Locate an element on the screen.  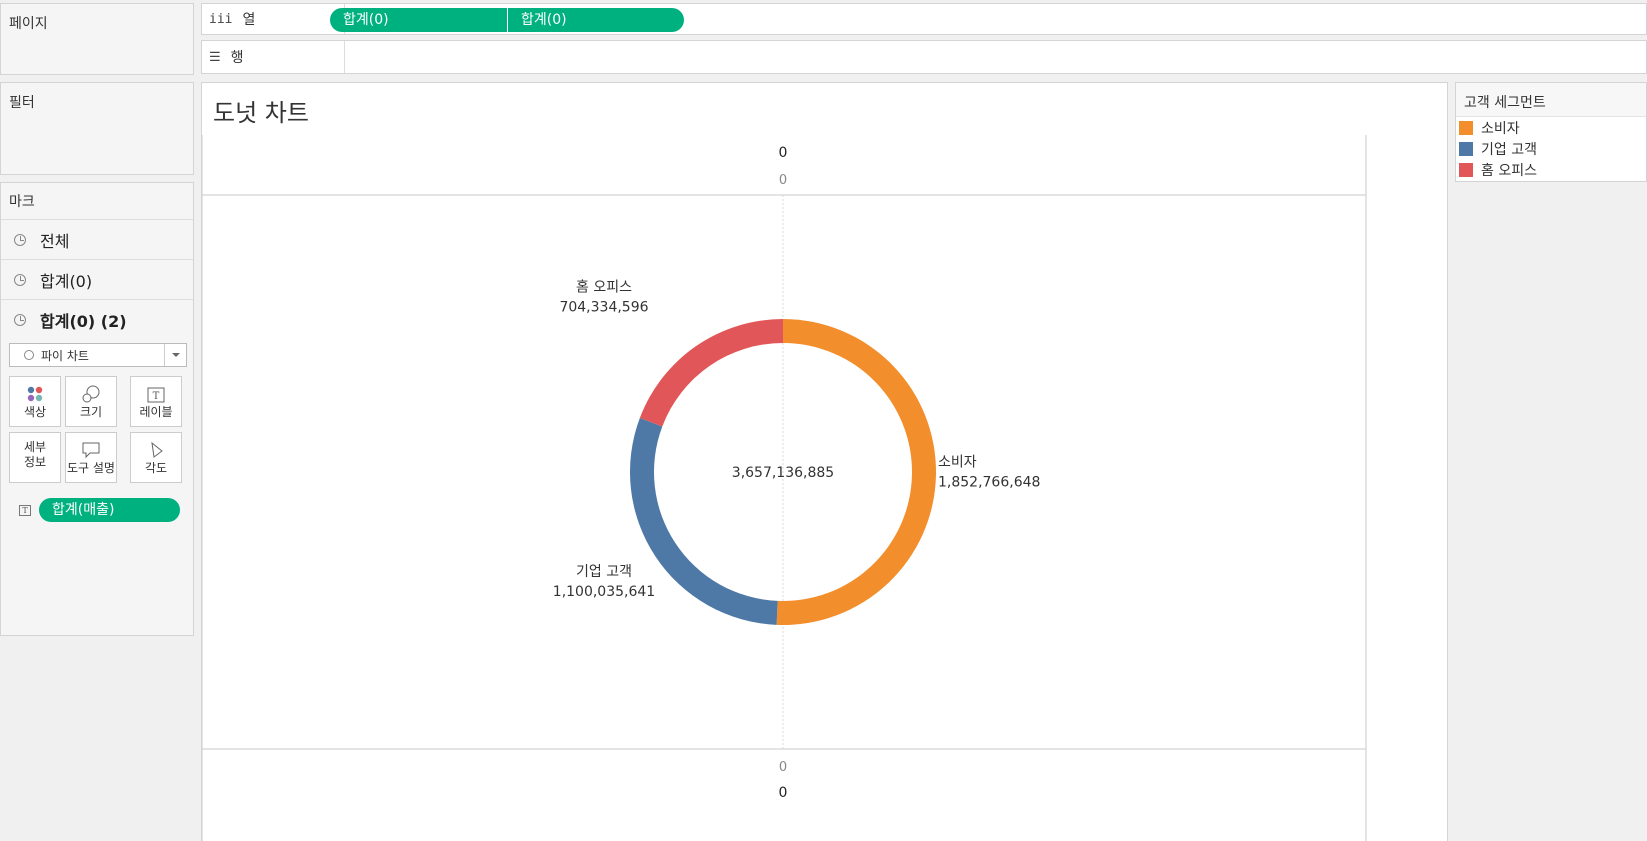
columns-pill-1: 합계(0) is located at coordinates (418, 20).